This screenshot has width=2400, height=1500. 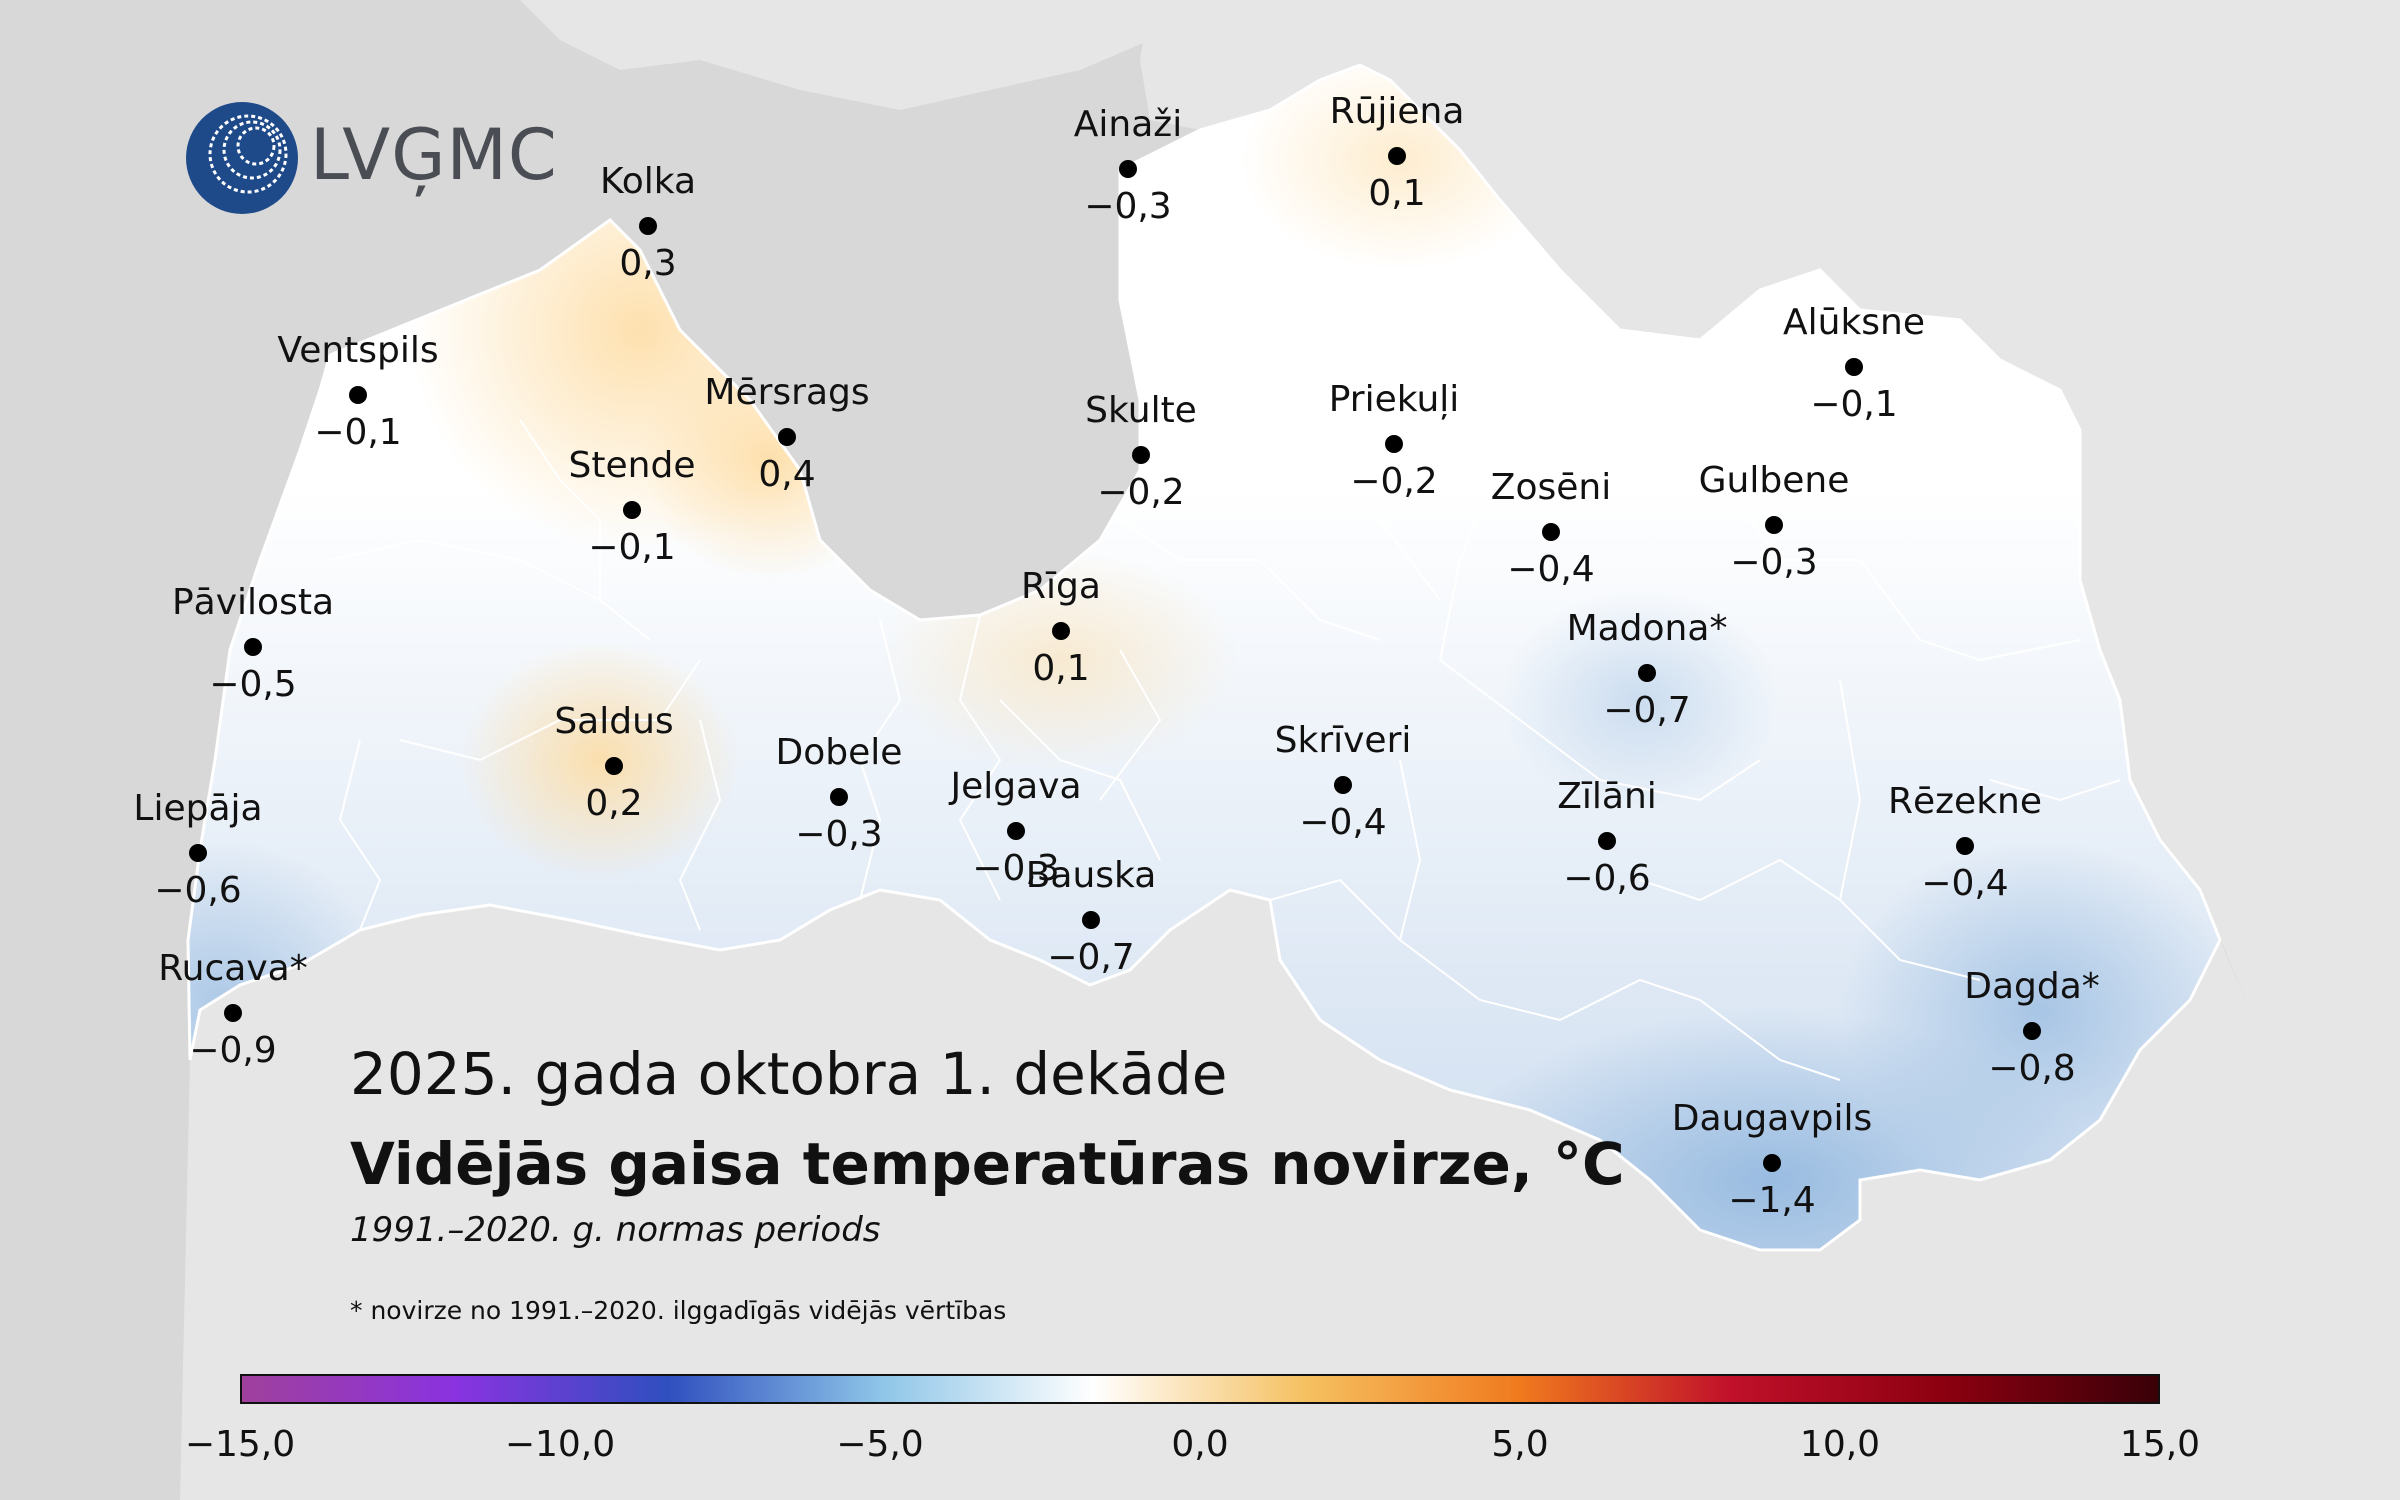 What do you see at coordinates (787, 474) in the screenshot?
I see `station-value: 0,4` at bounding box center [787, 474].